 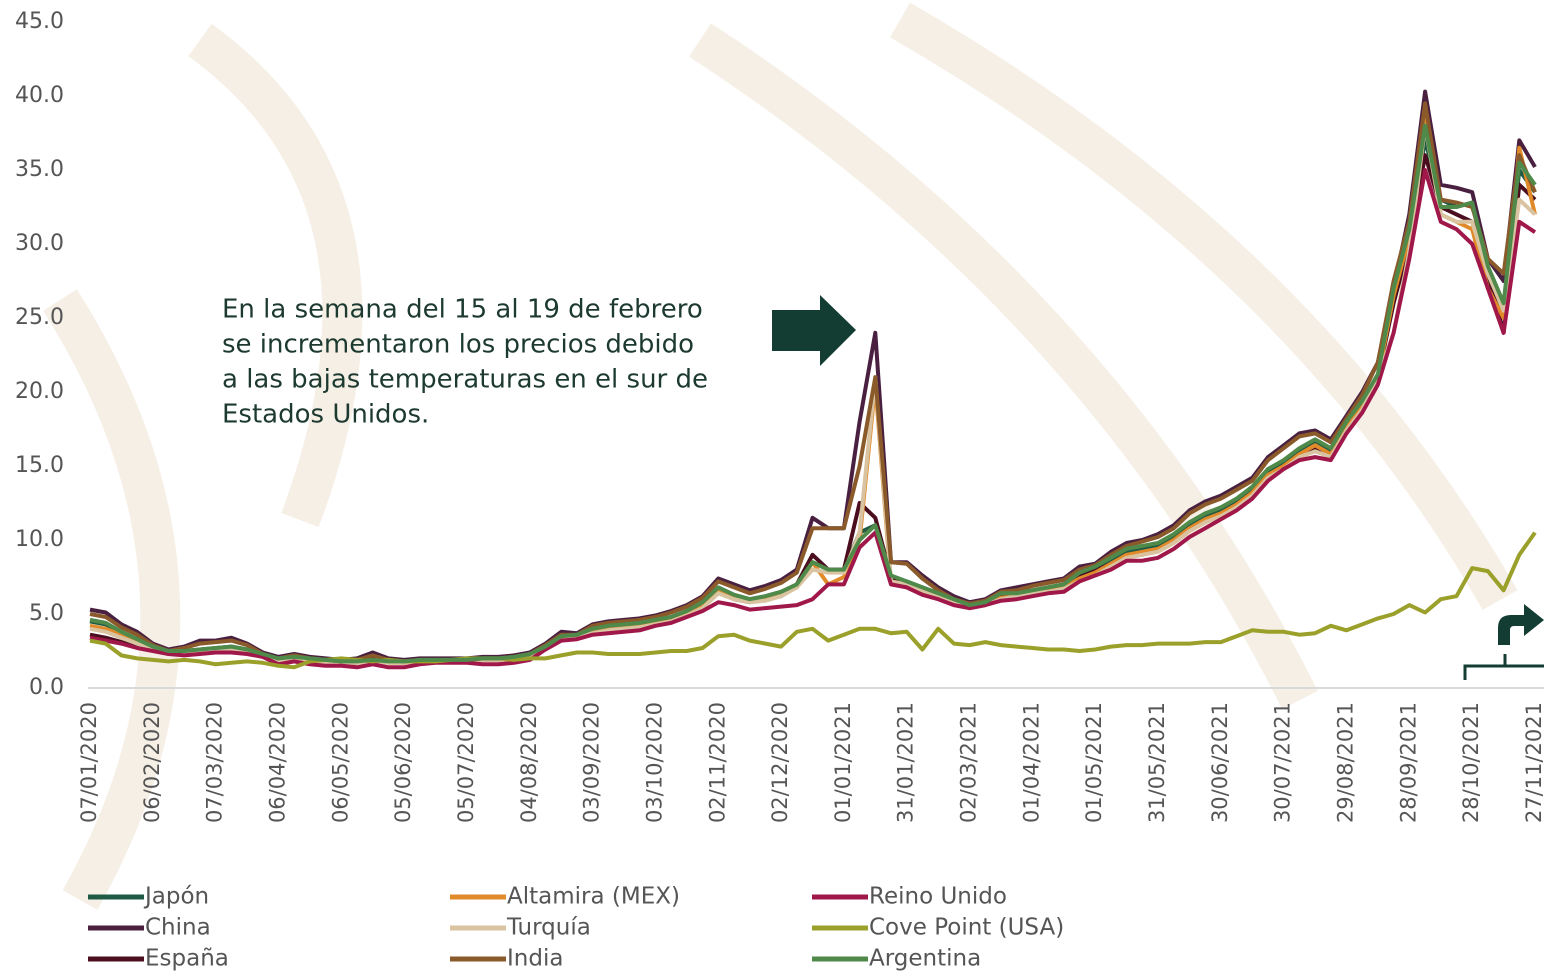 I want to click on annotation-line: se incrementaron los precios debido, so click(x=458, y=345).